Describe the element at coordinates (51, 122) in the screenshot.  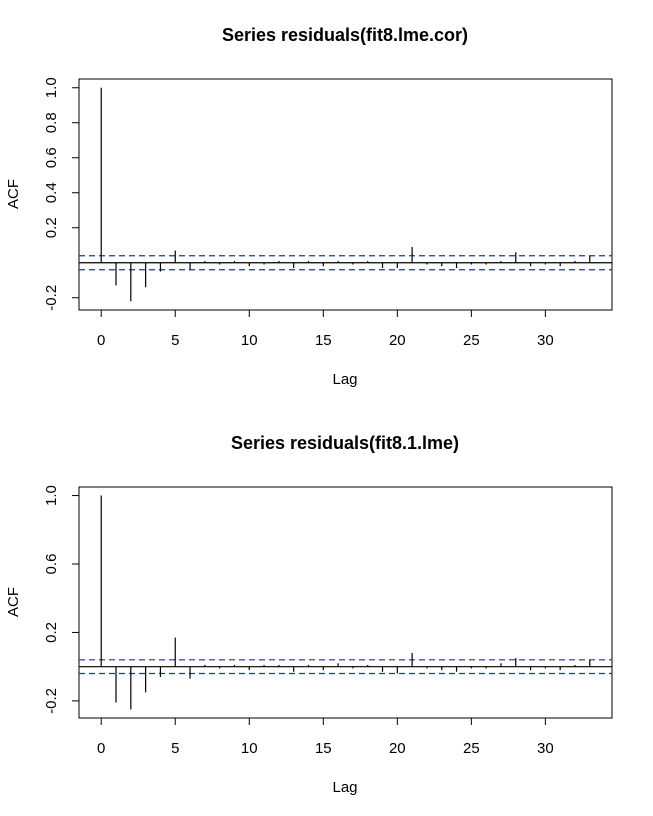
I see `y-tick-label: 0.8` at that location.